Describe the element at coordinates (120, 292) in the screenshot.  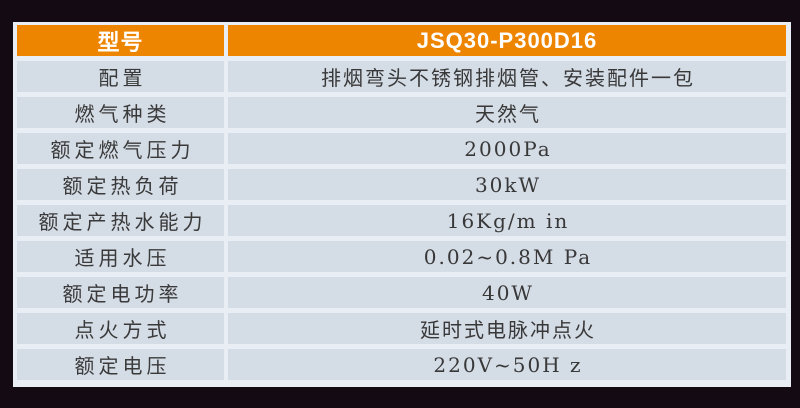
I see `spec-row-label: 额定电功率` at that location.